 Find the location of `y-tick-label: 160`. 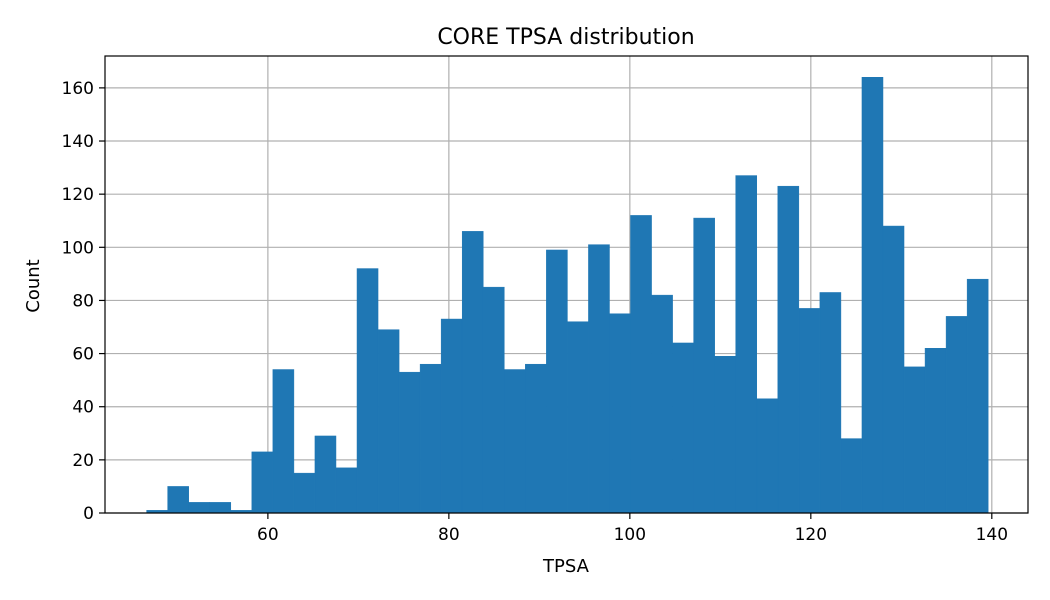

y-tick-label: 160 is located at coordinates (78, 89).